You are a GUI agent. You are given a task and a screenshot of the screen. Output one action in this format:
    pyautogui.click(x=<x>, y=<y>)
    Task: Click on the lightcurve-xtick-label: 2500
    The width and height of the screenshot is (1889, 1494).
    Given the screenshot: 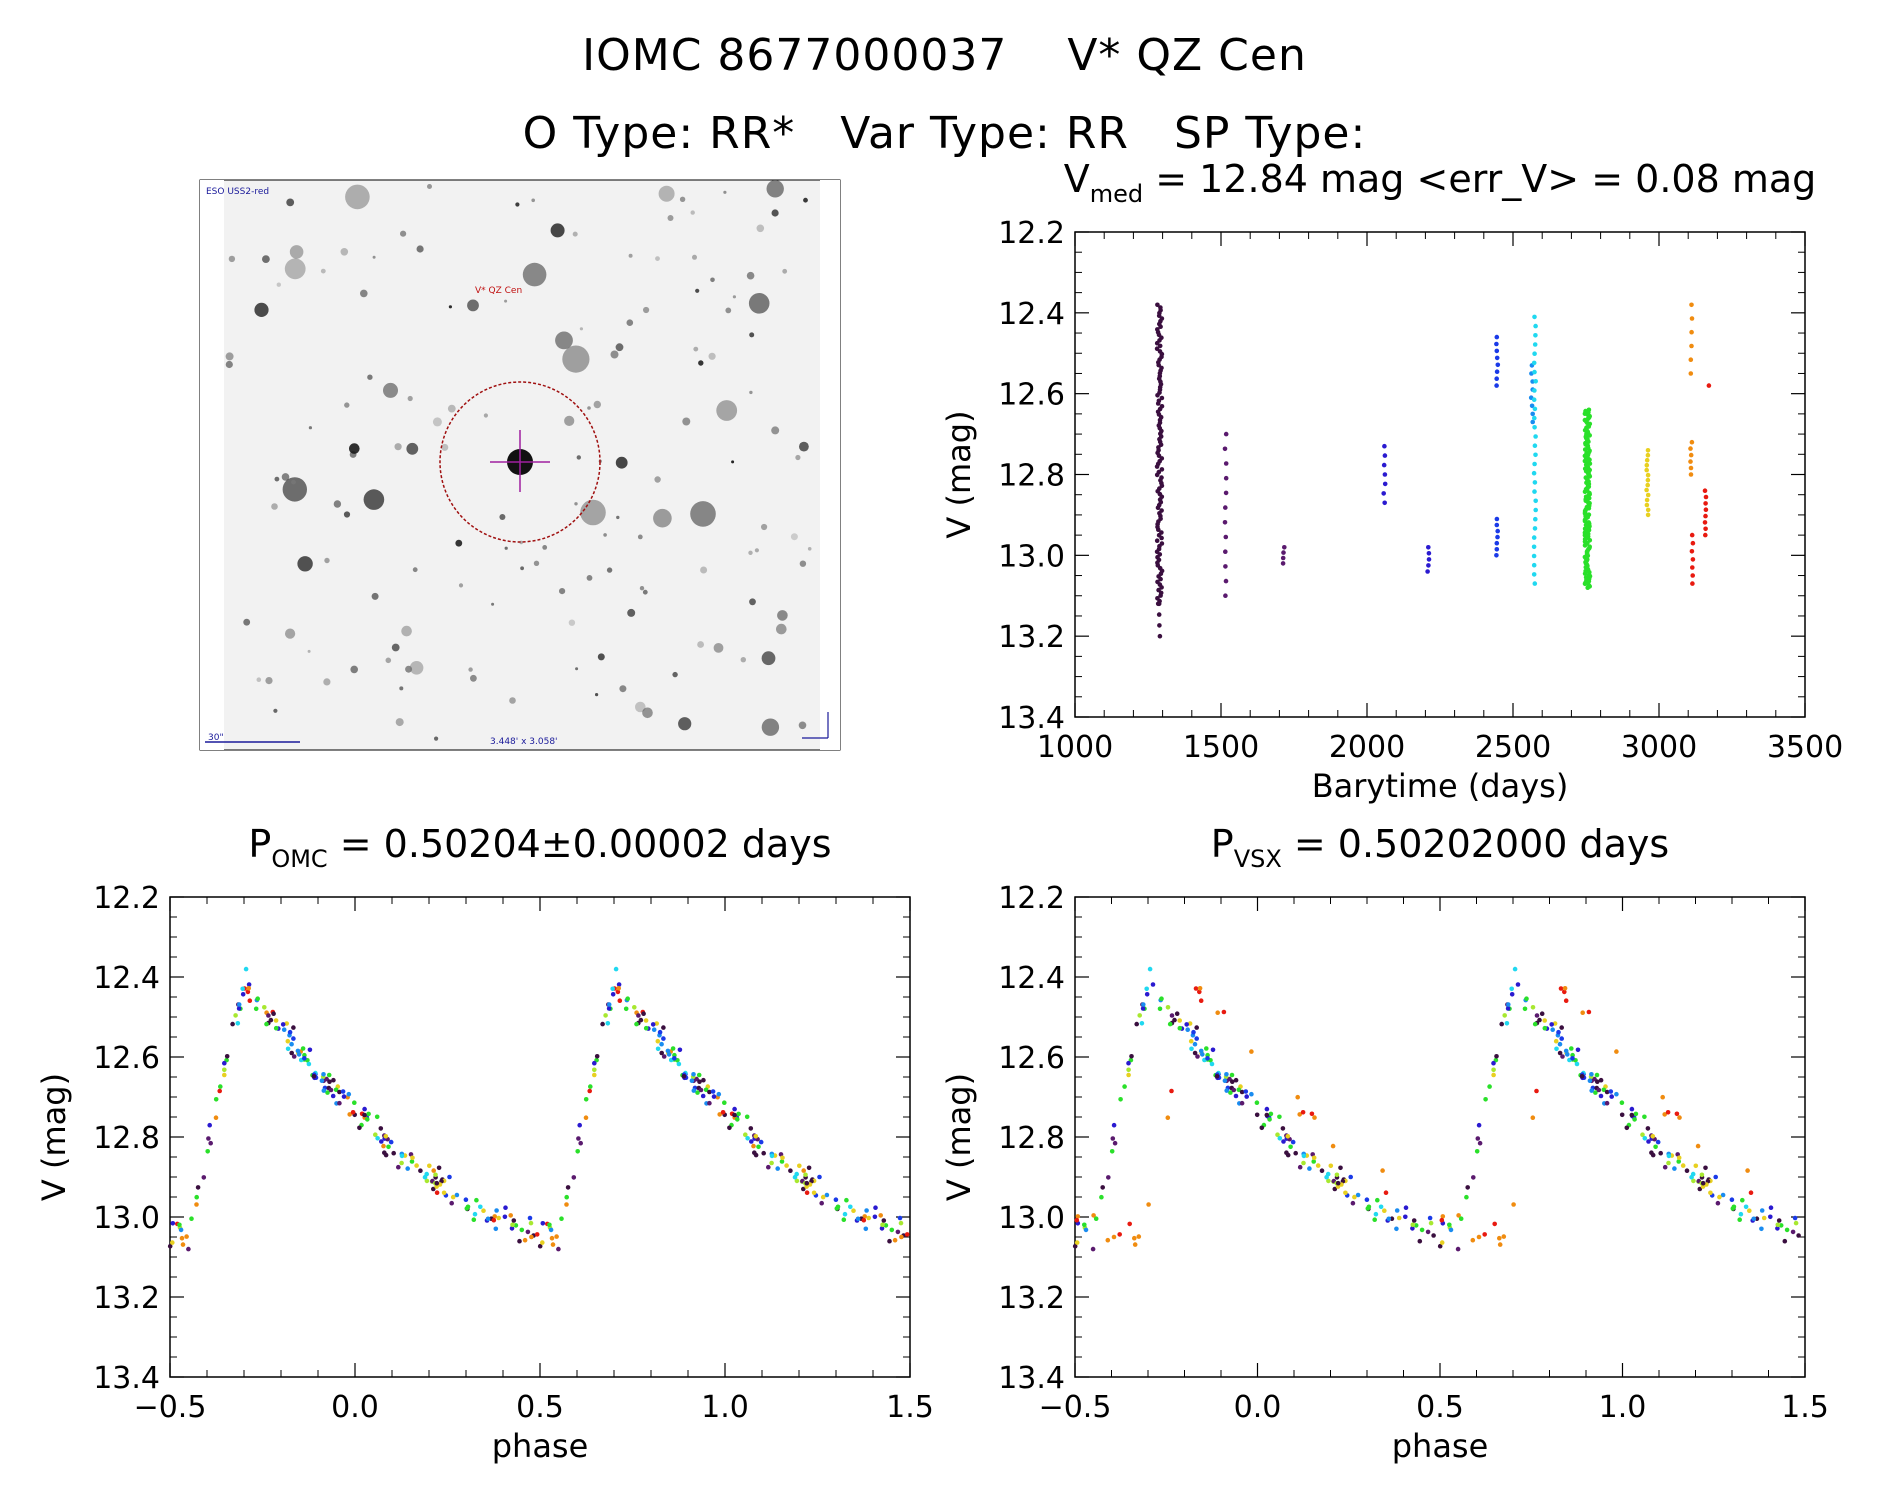 What is the action you would take?
    pyautogui.click(x=1513, y=747)
    